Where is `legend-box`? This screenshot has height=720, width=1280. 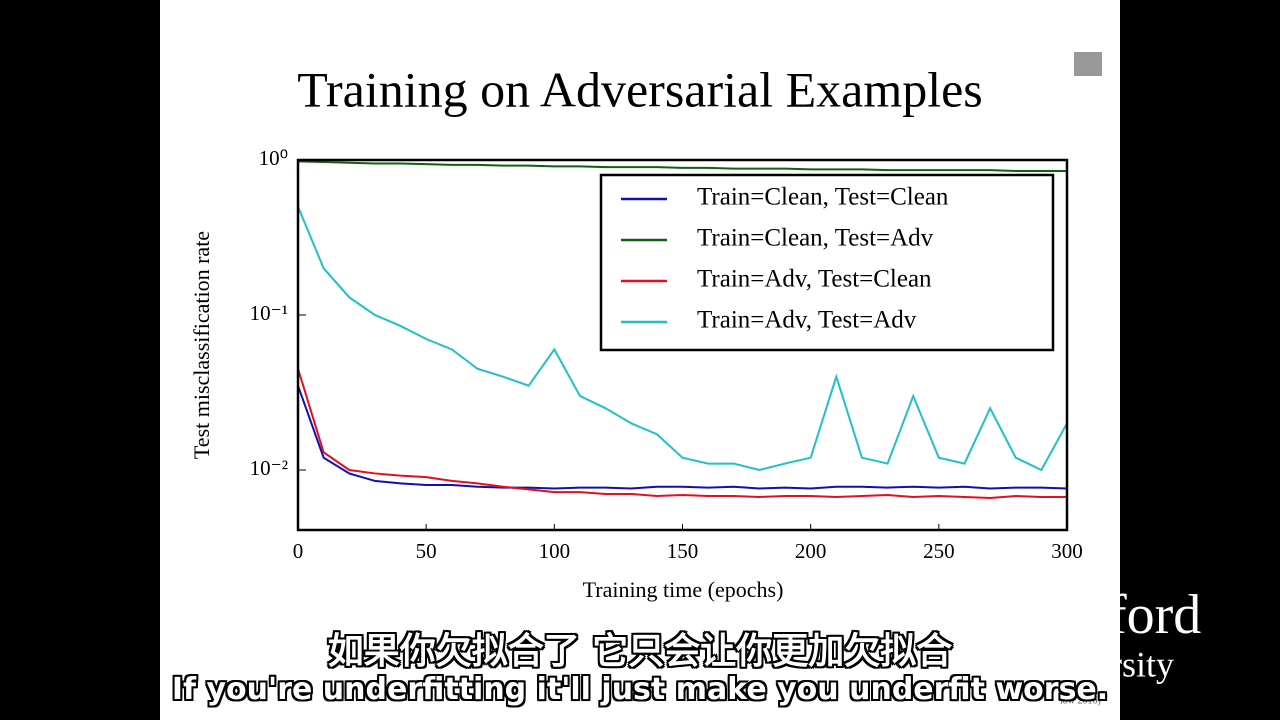 legend-box is located at coordinates (827, 262).